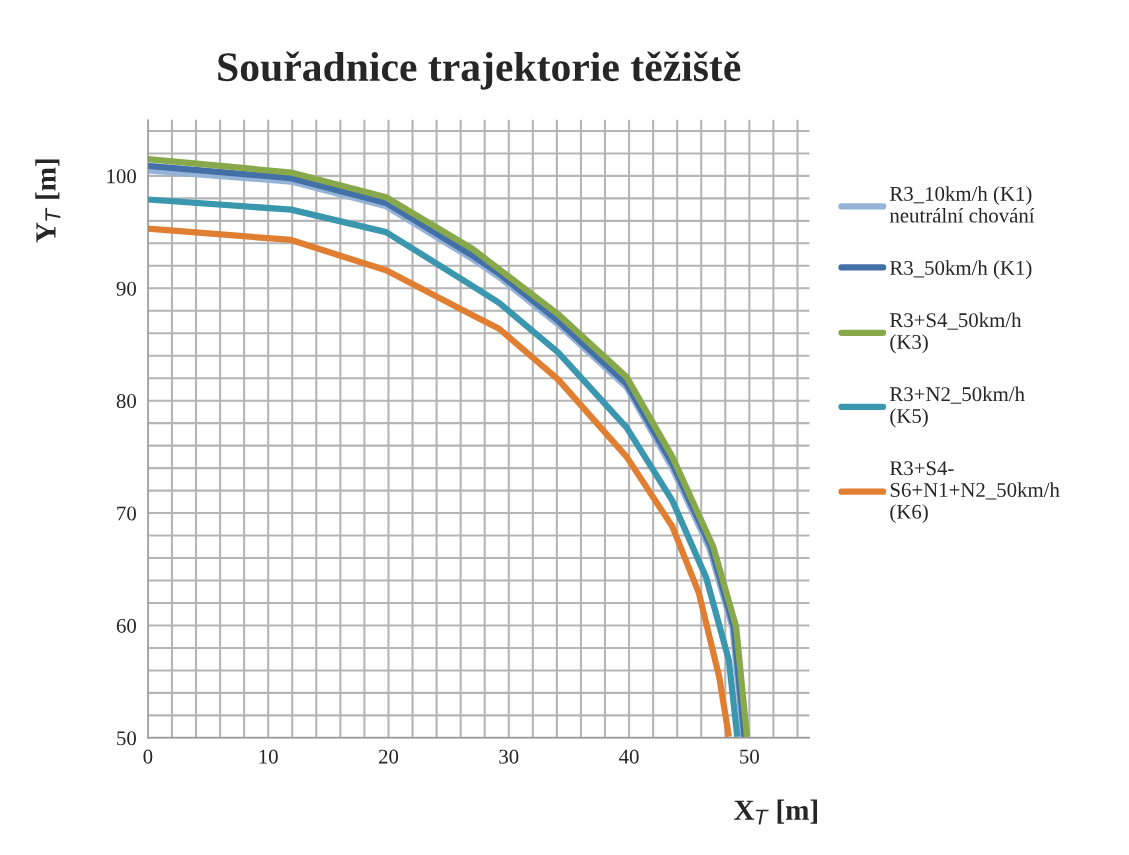 Image resolution: width=1129 pixels, height=855 pixels. What do you see at coordinates (974, 492) in the screenshot?
I see `legend-label: R3+S4- S6+N1+N2_50km/h (K6)` at bounding box center [974, 492].